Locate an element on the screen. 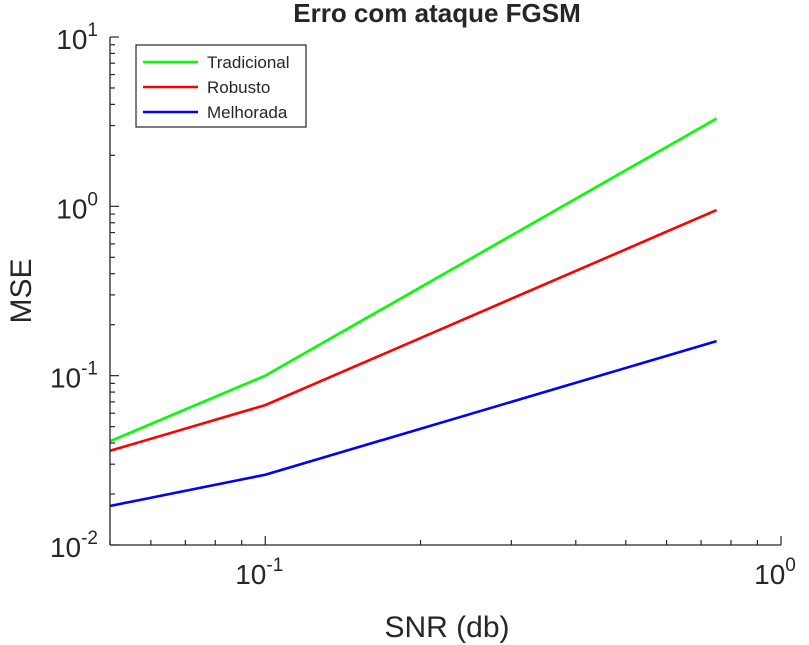 This screenshot has height=645, width=809. x-tick-label: 10⁰ is located at coordinates (775, 572).